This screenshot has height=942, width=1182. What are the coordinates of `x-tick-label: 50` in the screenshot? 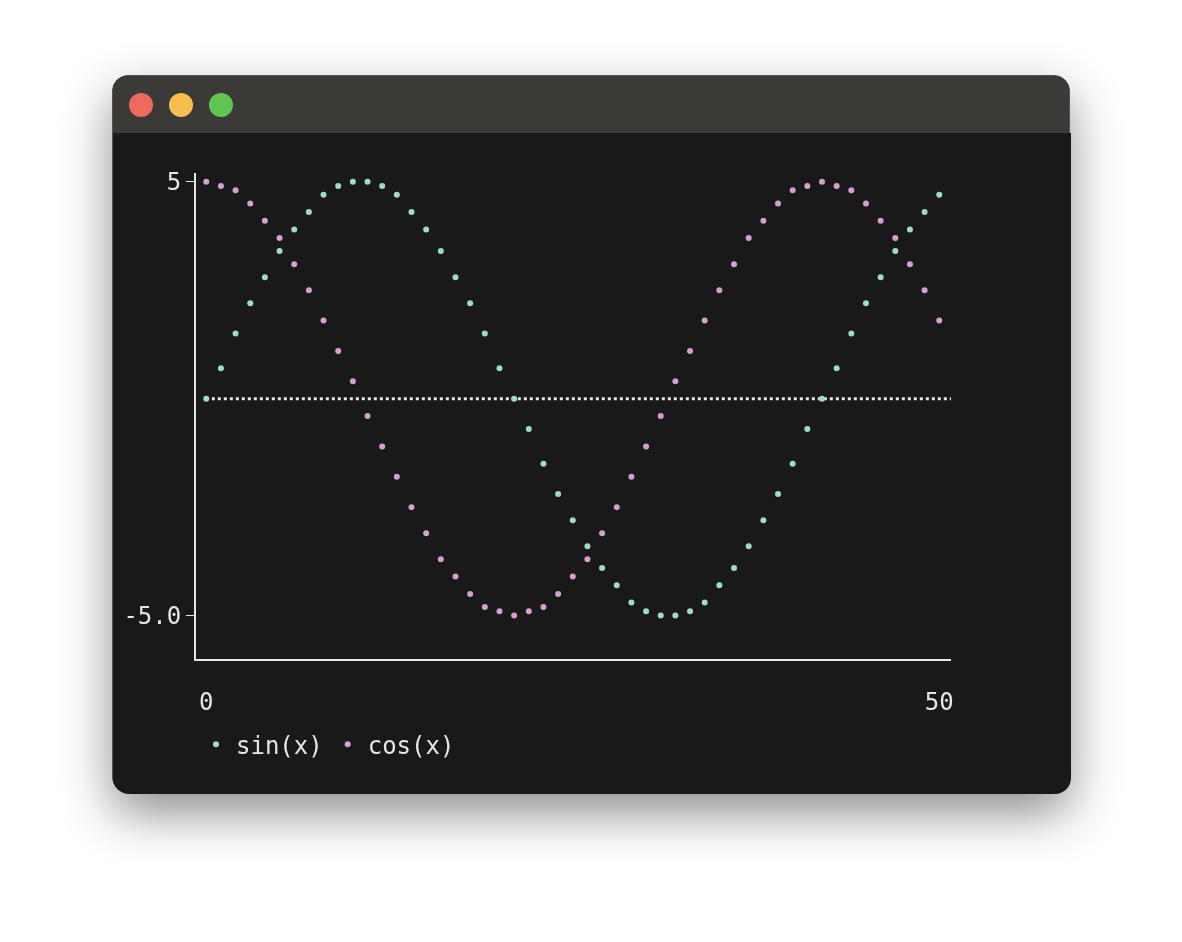 It's located at (939, 701).